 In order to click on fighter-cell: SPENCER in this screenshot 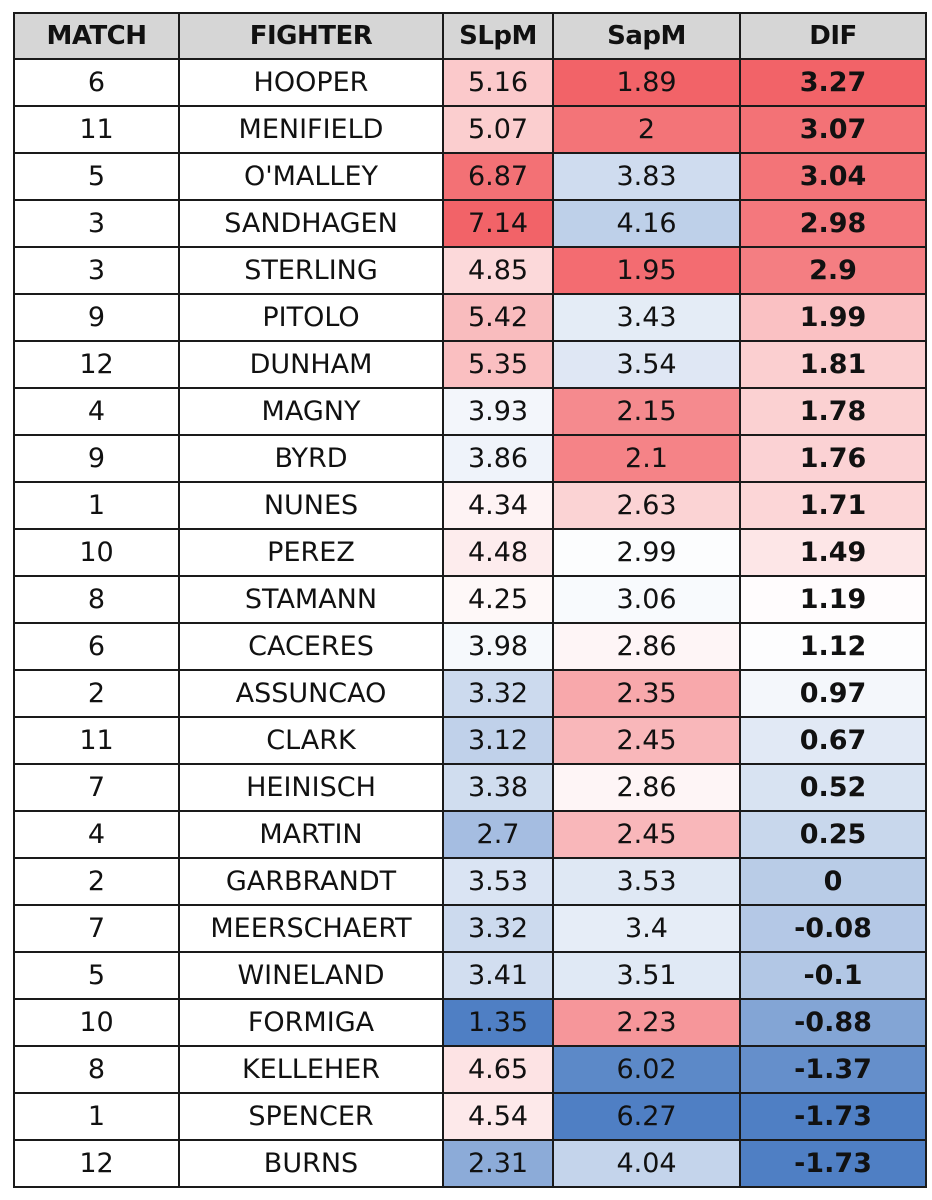, I will do `click(311, 1116)`.